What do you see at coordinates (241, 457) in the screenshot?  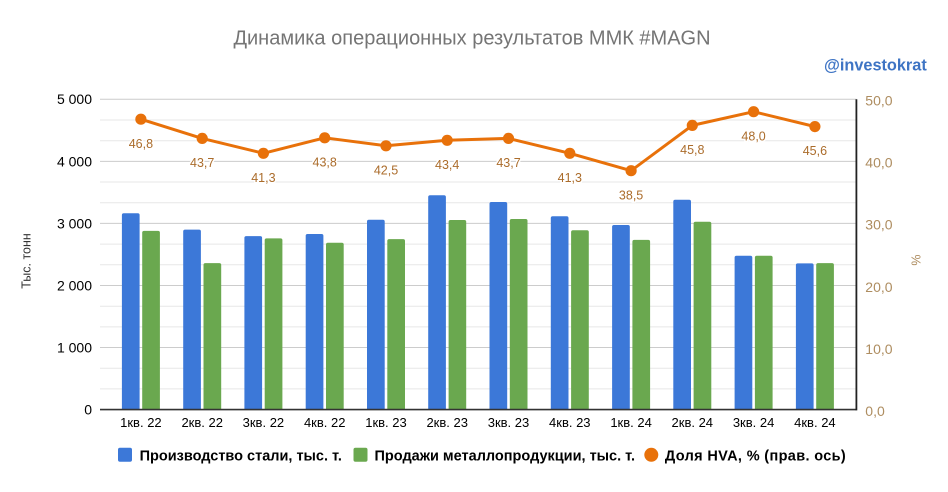 I see `svg-text: Производство стали, тыс. т.` at bounding box center [241, 457].